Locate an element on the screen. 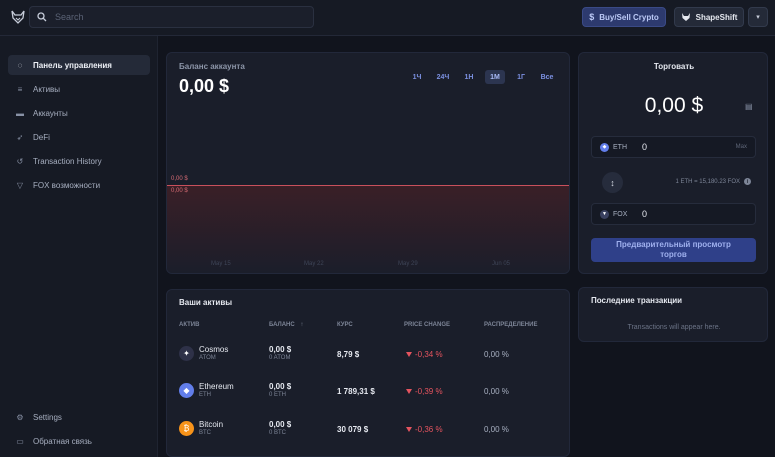 This screenshot has height=457, width=775. exchange-rate: 1 ETH = 15,180.23 FOX i is located at coordinates (713, 181).